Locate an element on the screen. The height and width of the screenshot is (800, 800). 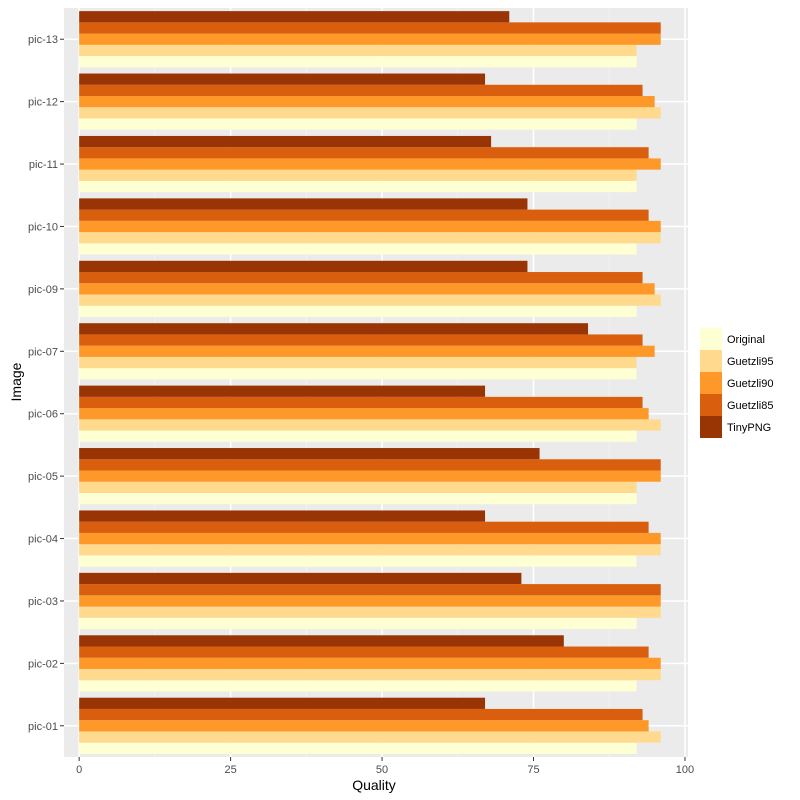
legend-label-original: Original is located at coordinates (746, 340).